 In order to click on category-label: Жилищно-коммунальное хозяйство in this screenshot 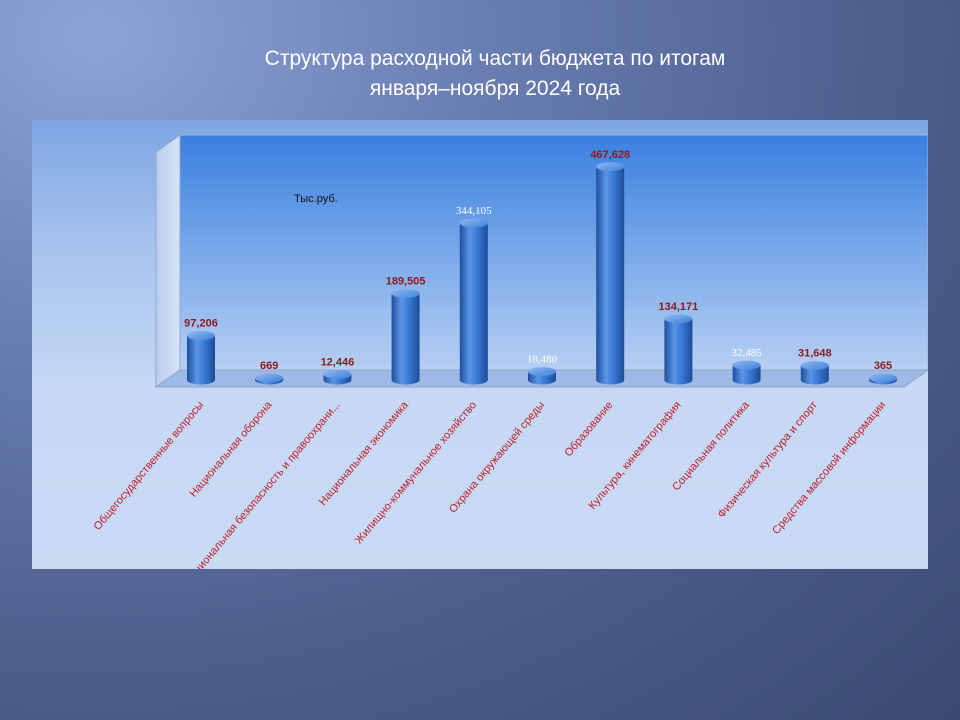, I will do `click(416, 472)`.